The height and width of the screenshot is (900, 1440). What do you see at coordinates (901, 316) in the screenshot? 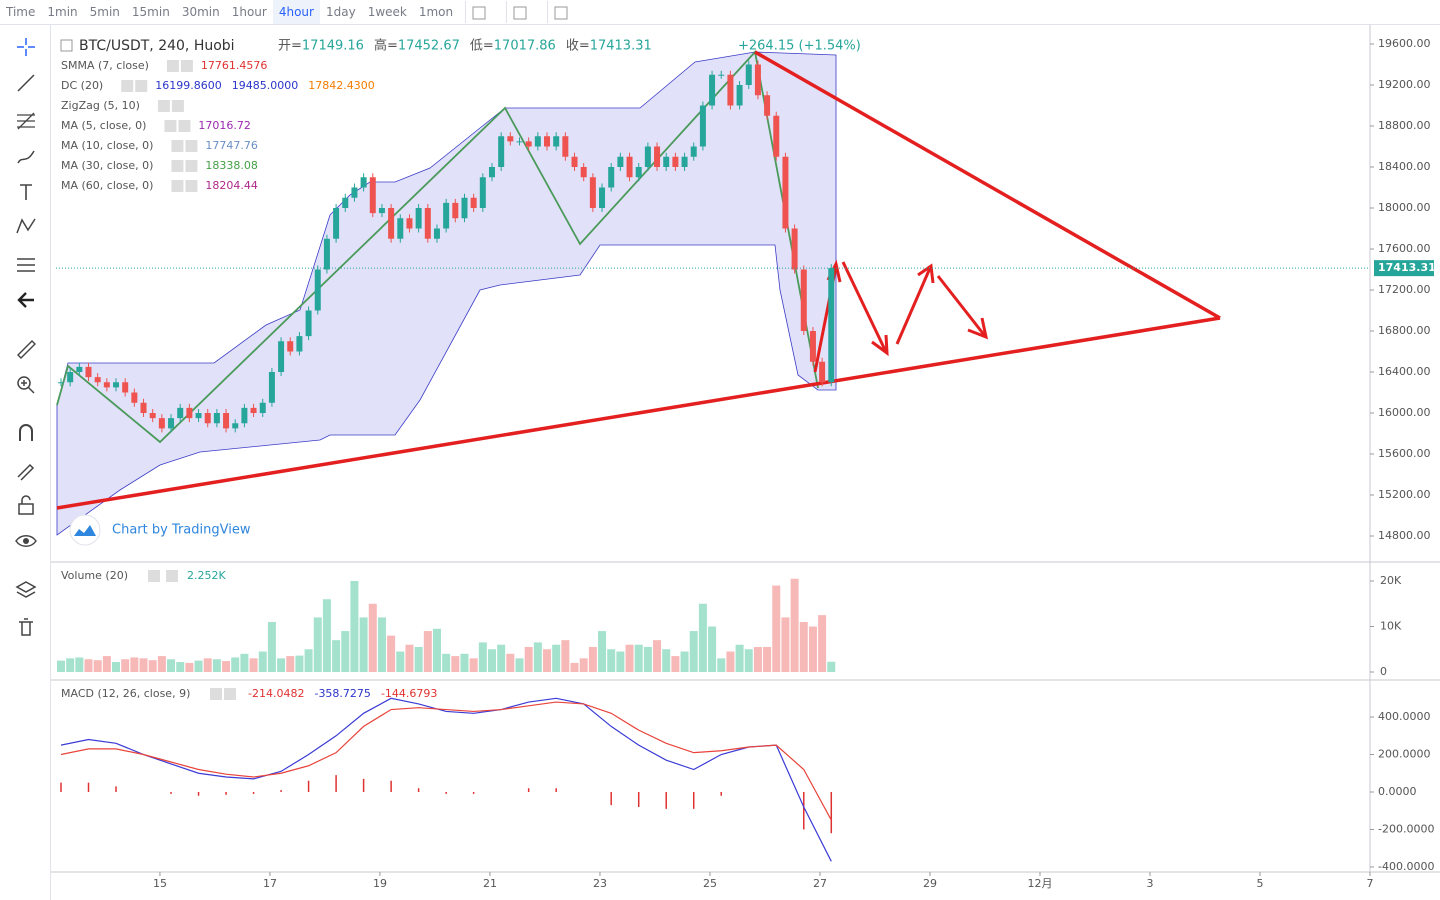
I see `drawing-arrows` at bounding box center [901, 316].